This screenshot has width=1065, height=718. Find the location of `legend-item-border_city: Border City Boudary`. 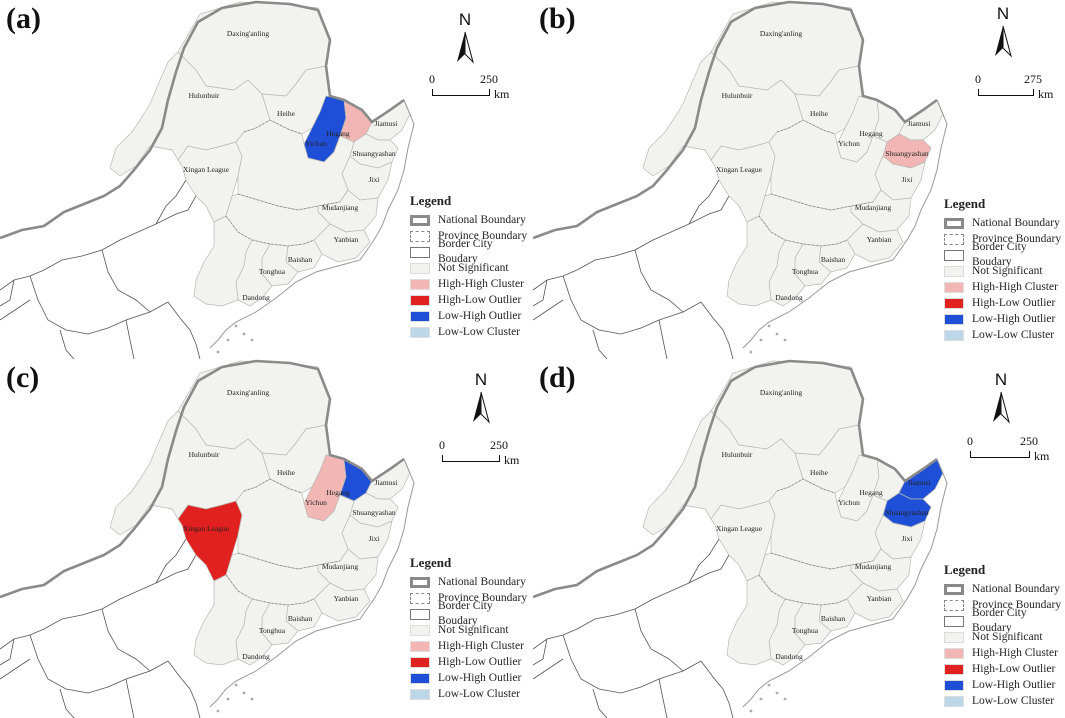

legend-item-border_city: Border City Boudary is located at coordinates (471, 251).